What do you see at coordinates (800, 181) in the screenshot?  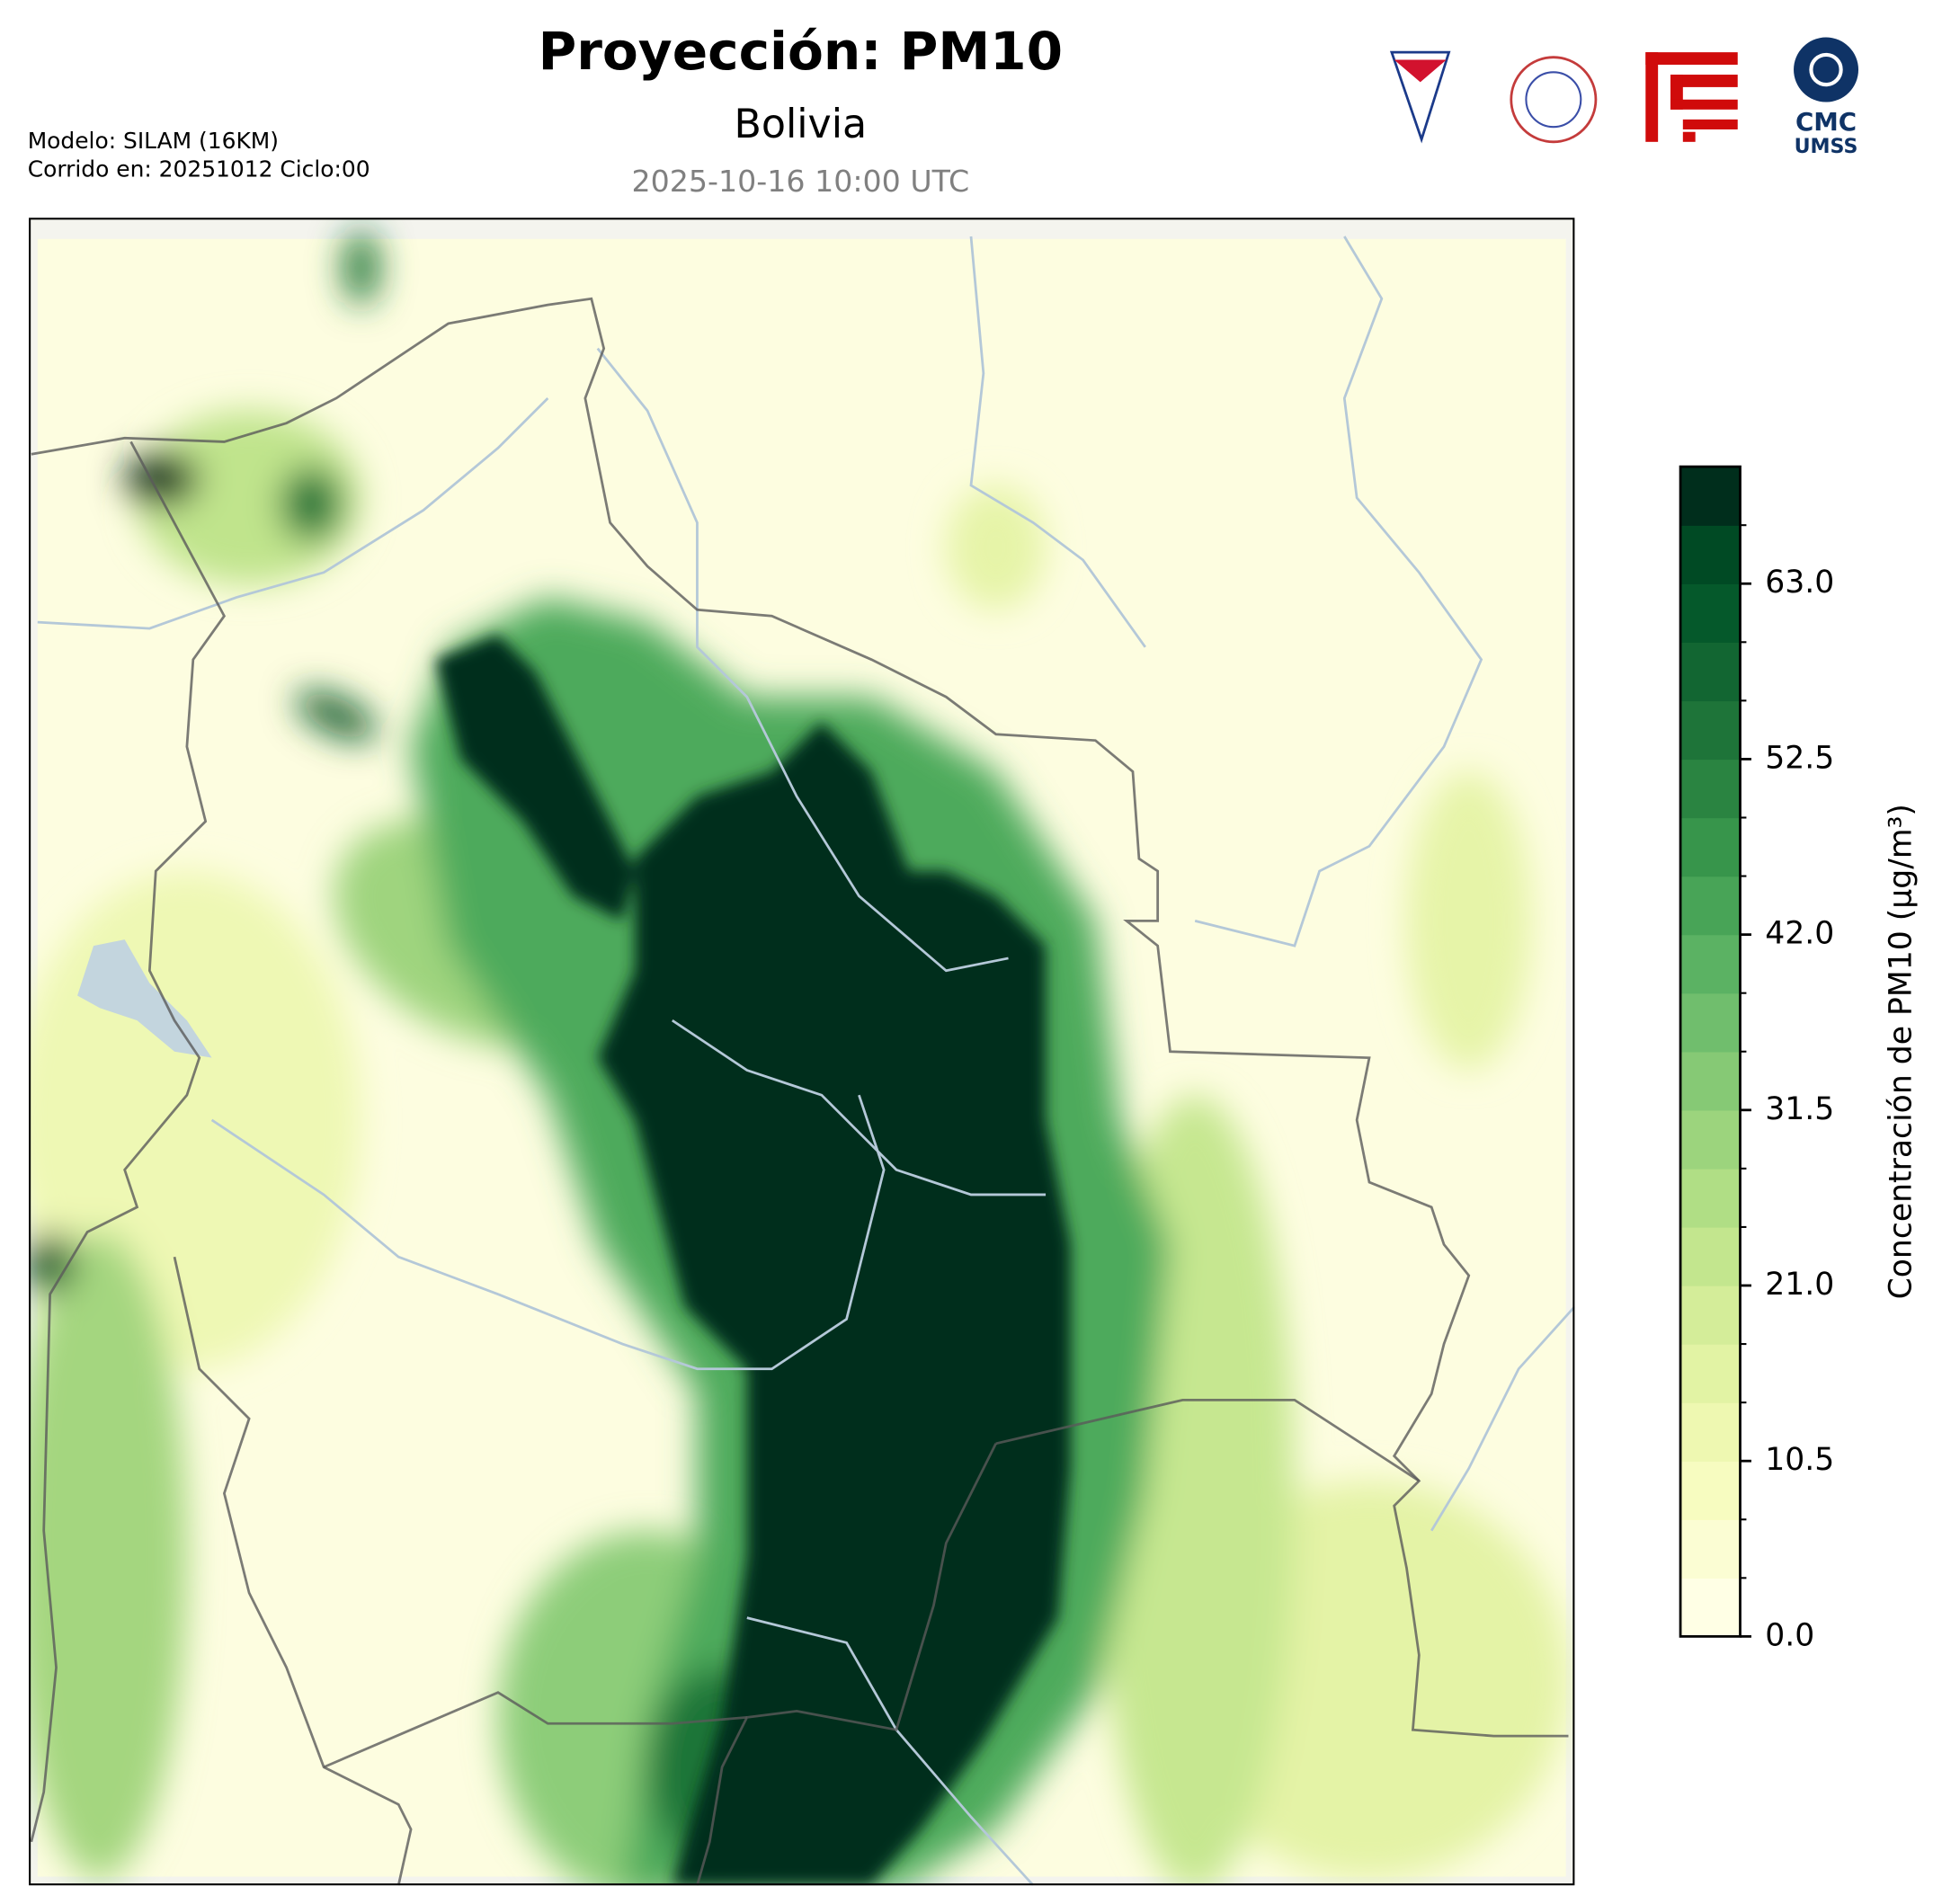 I see `timestamp: 2025-10-16 10:00 UTC` at bounding box center [800, 181].